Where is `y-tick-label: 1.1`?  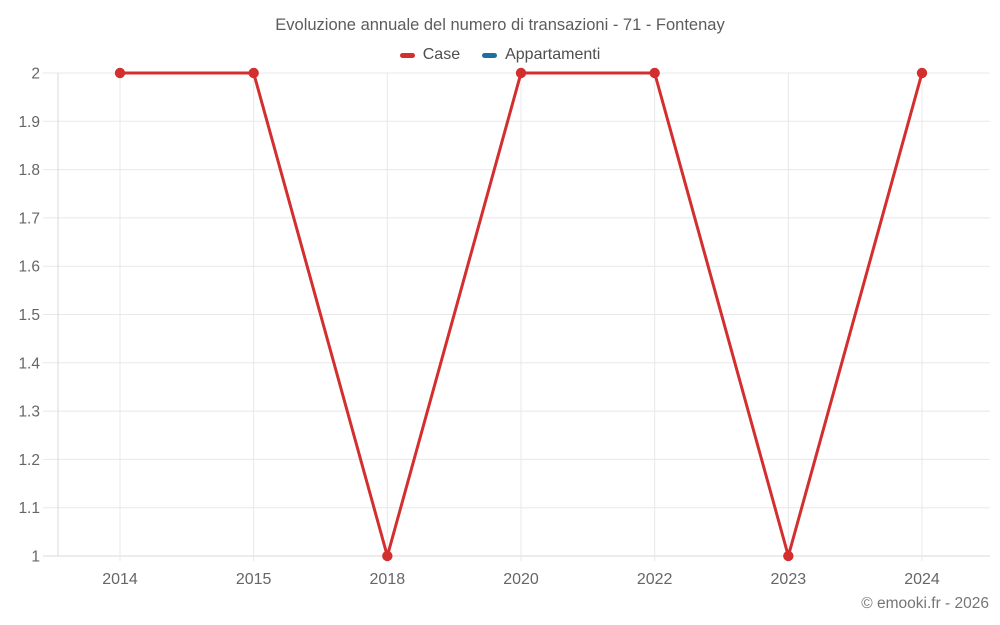 y-tick-label: 1.1 is located at coordinates (29, 508).